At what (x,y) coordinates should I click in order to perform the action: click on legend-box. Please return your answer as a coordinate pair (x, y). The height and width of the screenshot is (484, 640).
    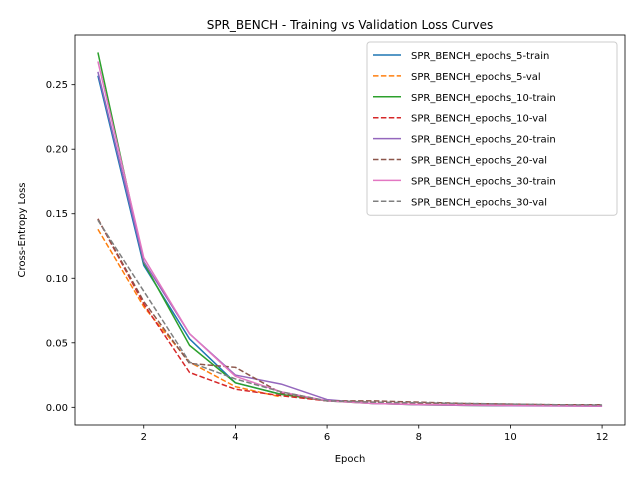
    Looking at the image, I should click on (492, 128).